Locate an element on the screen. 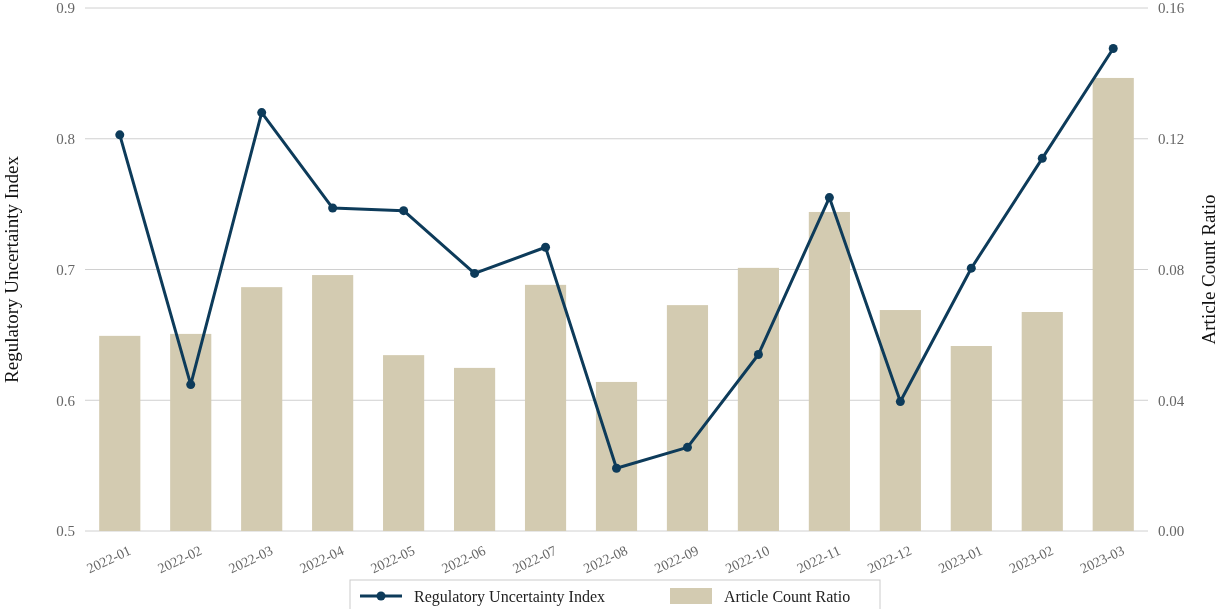  y2-axis-title: Article Count Ratio is located at coordinates (1208, 269).